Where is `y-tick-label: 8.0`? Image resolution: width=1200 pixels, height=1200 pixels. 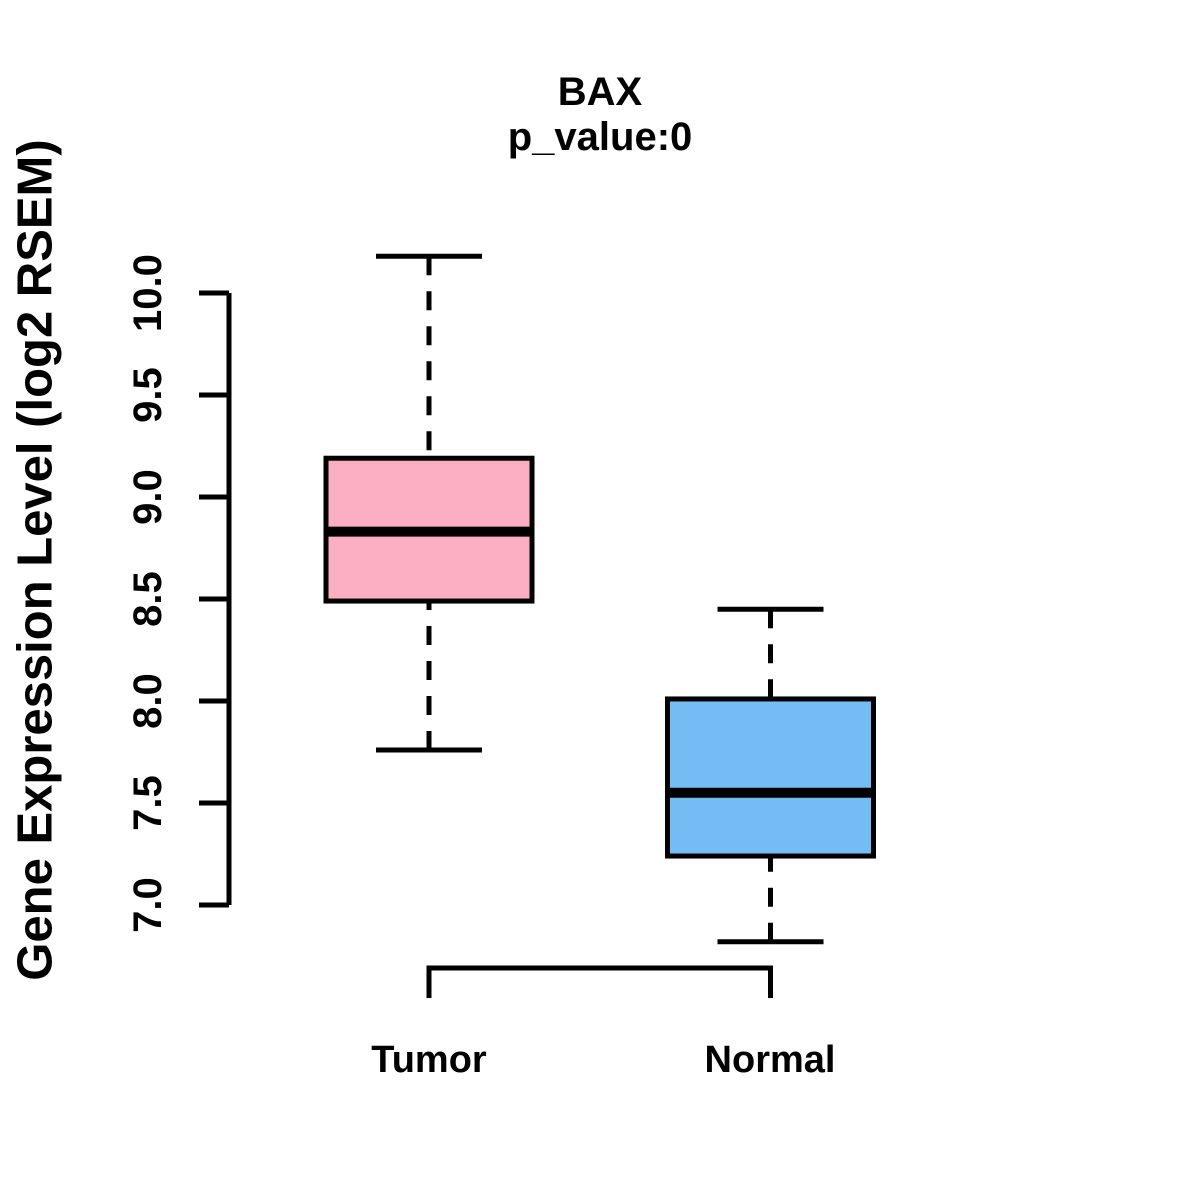
y-tick-label: 8.0 is located at coordinates (148, 701).